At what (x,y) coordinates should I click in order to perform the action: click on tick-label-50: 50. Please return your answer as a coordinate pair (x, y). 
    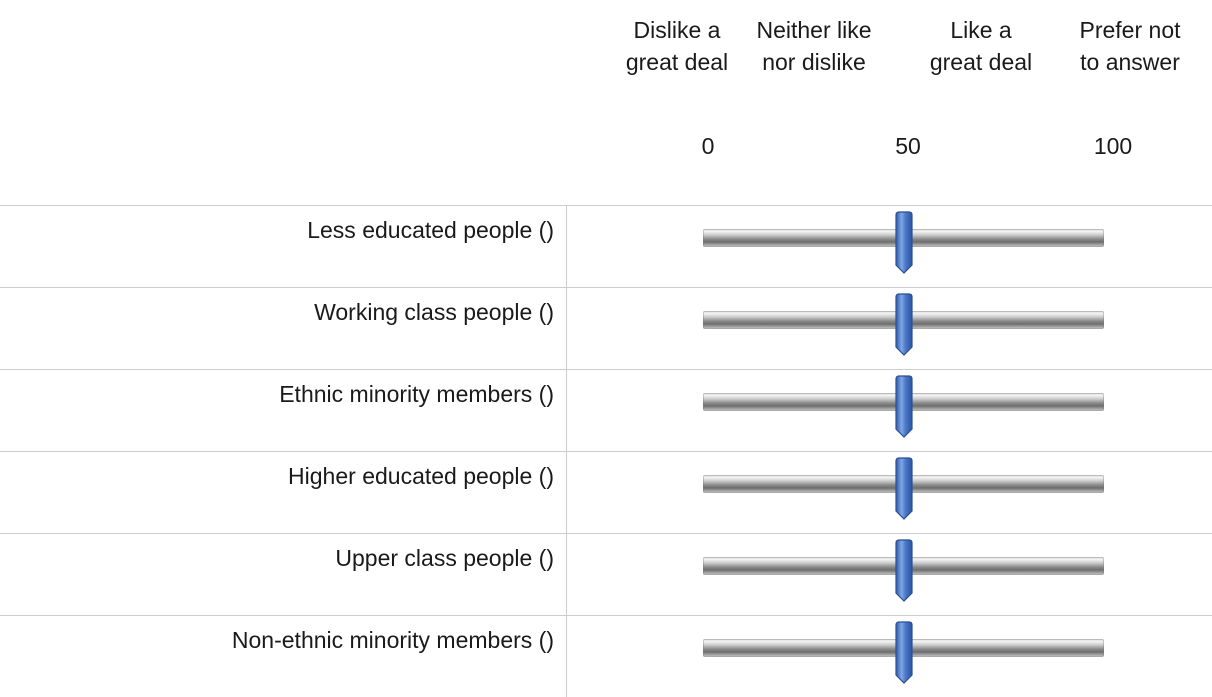
    Looking at the image, I should click on (908, 146).